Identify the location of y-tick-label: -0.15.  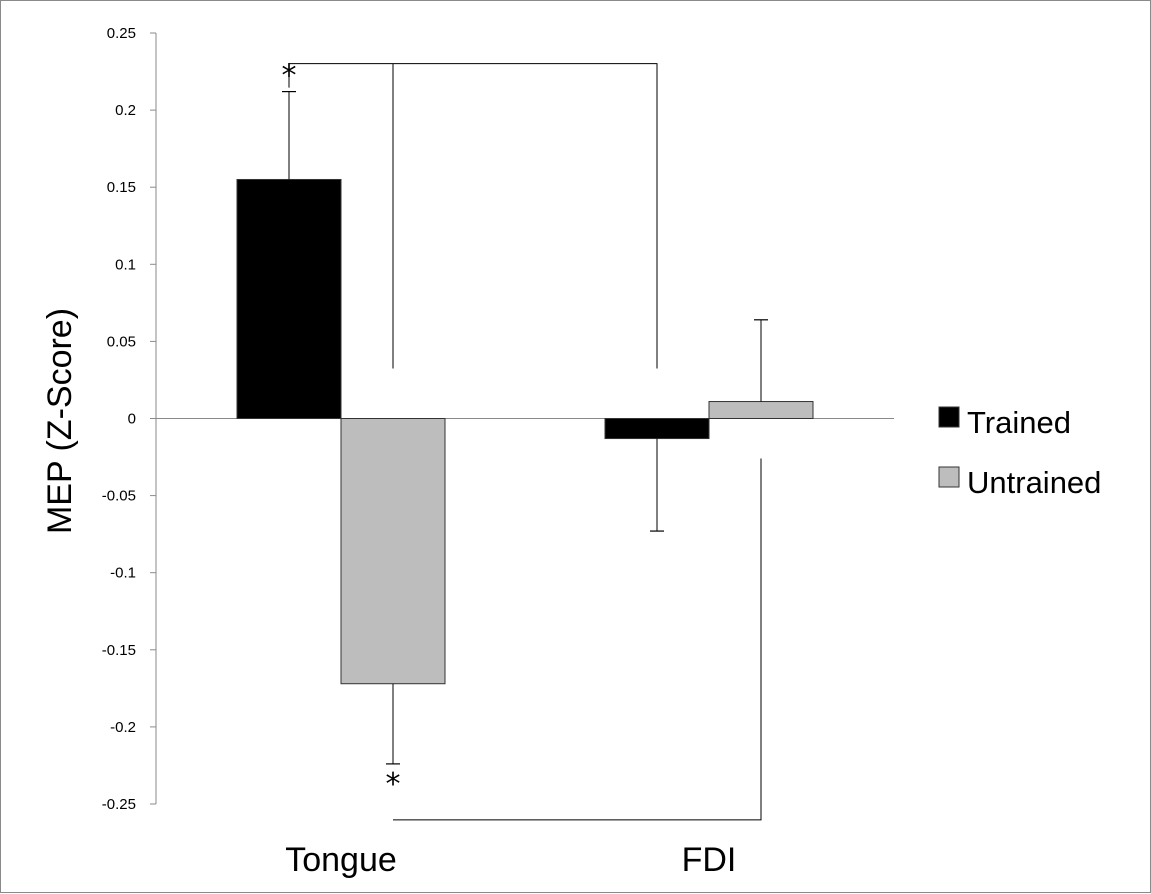
(119, 650).